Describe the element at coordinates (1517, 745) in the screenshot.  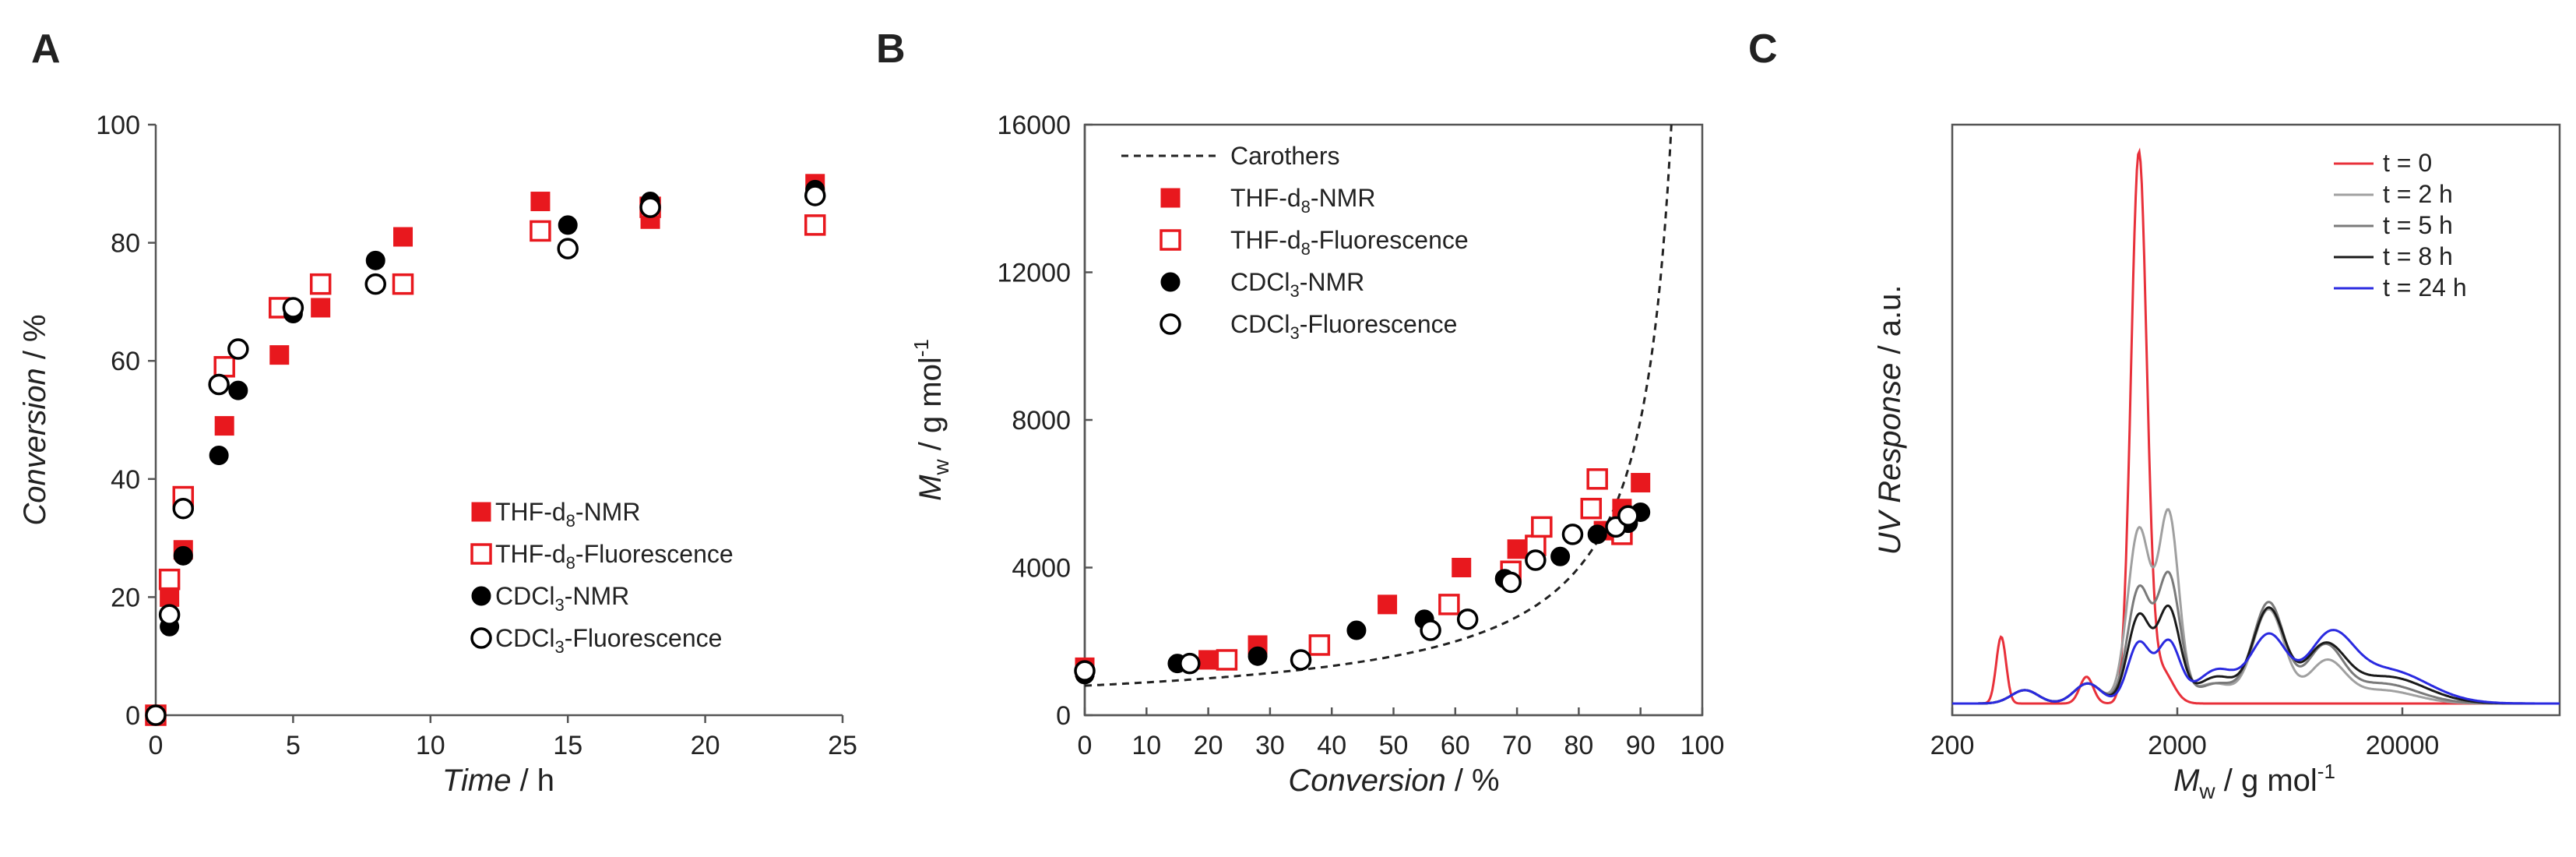
I see `chart-b-x-tick-label: 70` at that location.